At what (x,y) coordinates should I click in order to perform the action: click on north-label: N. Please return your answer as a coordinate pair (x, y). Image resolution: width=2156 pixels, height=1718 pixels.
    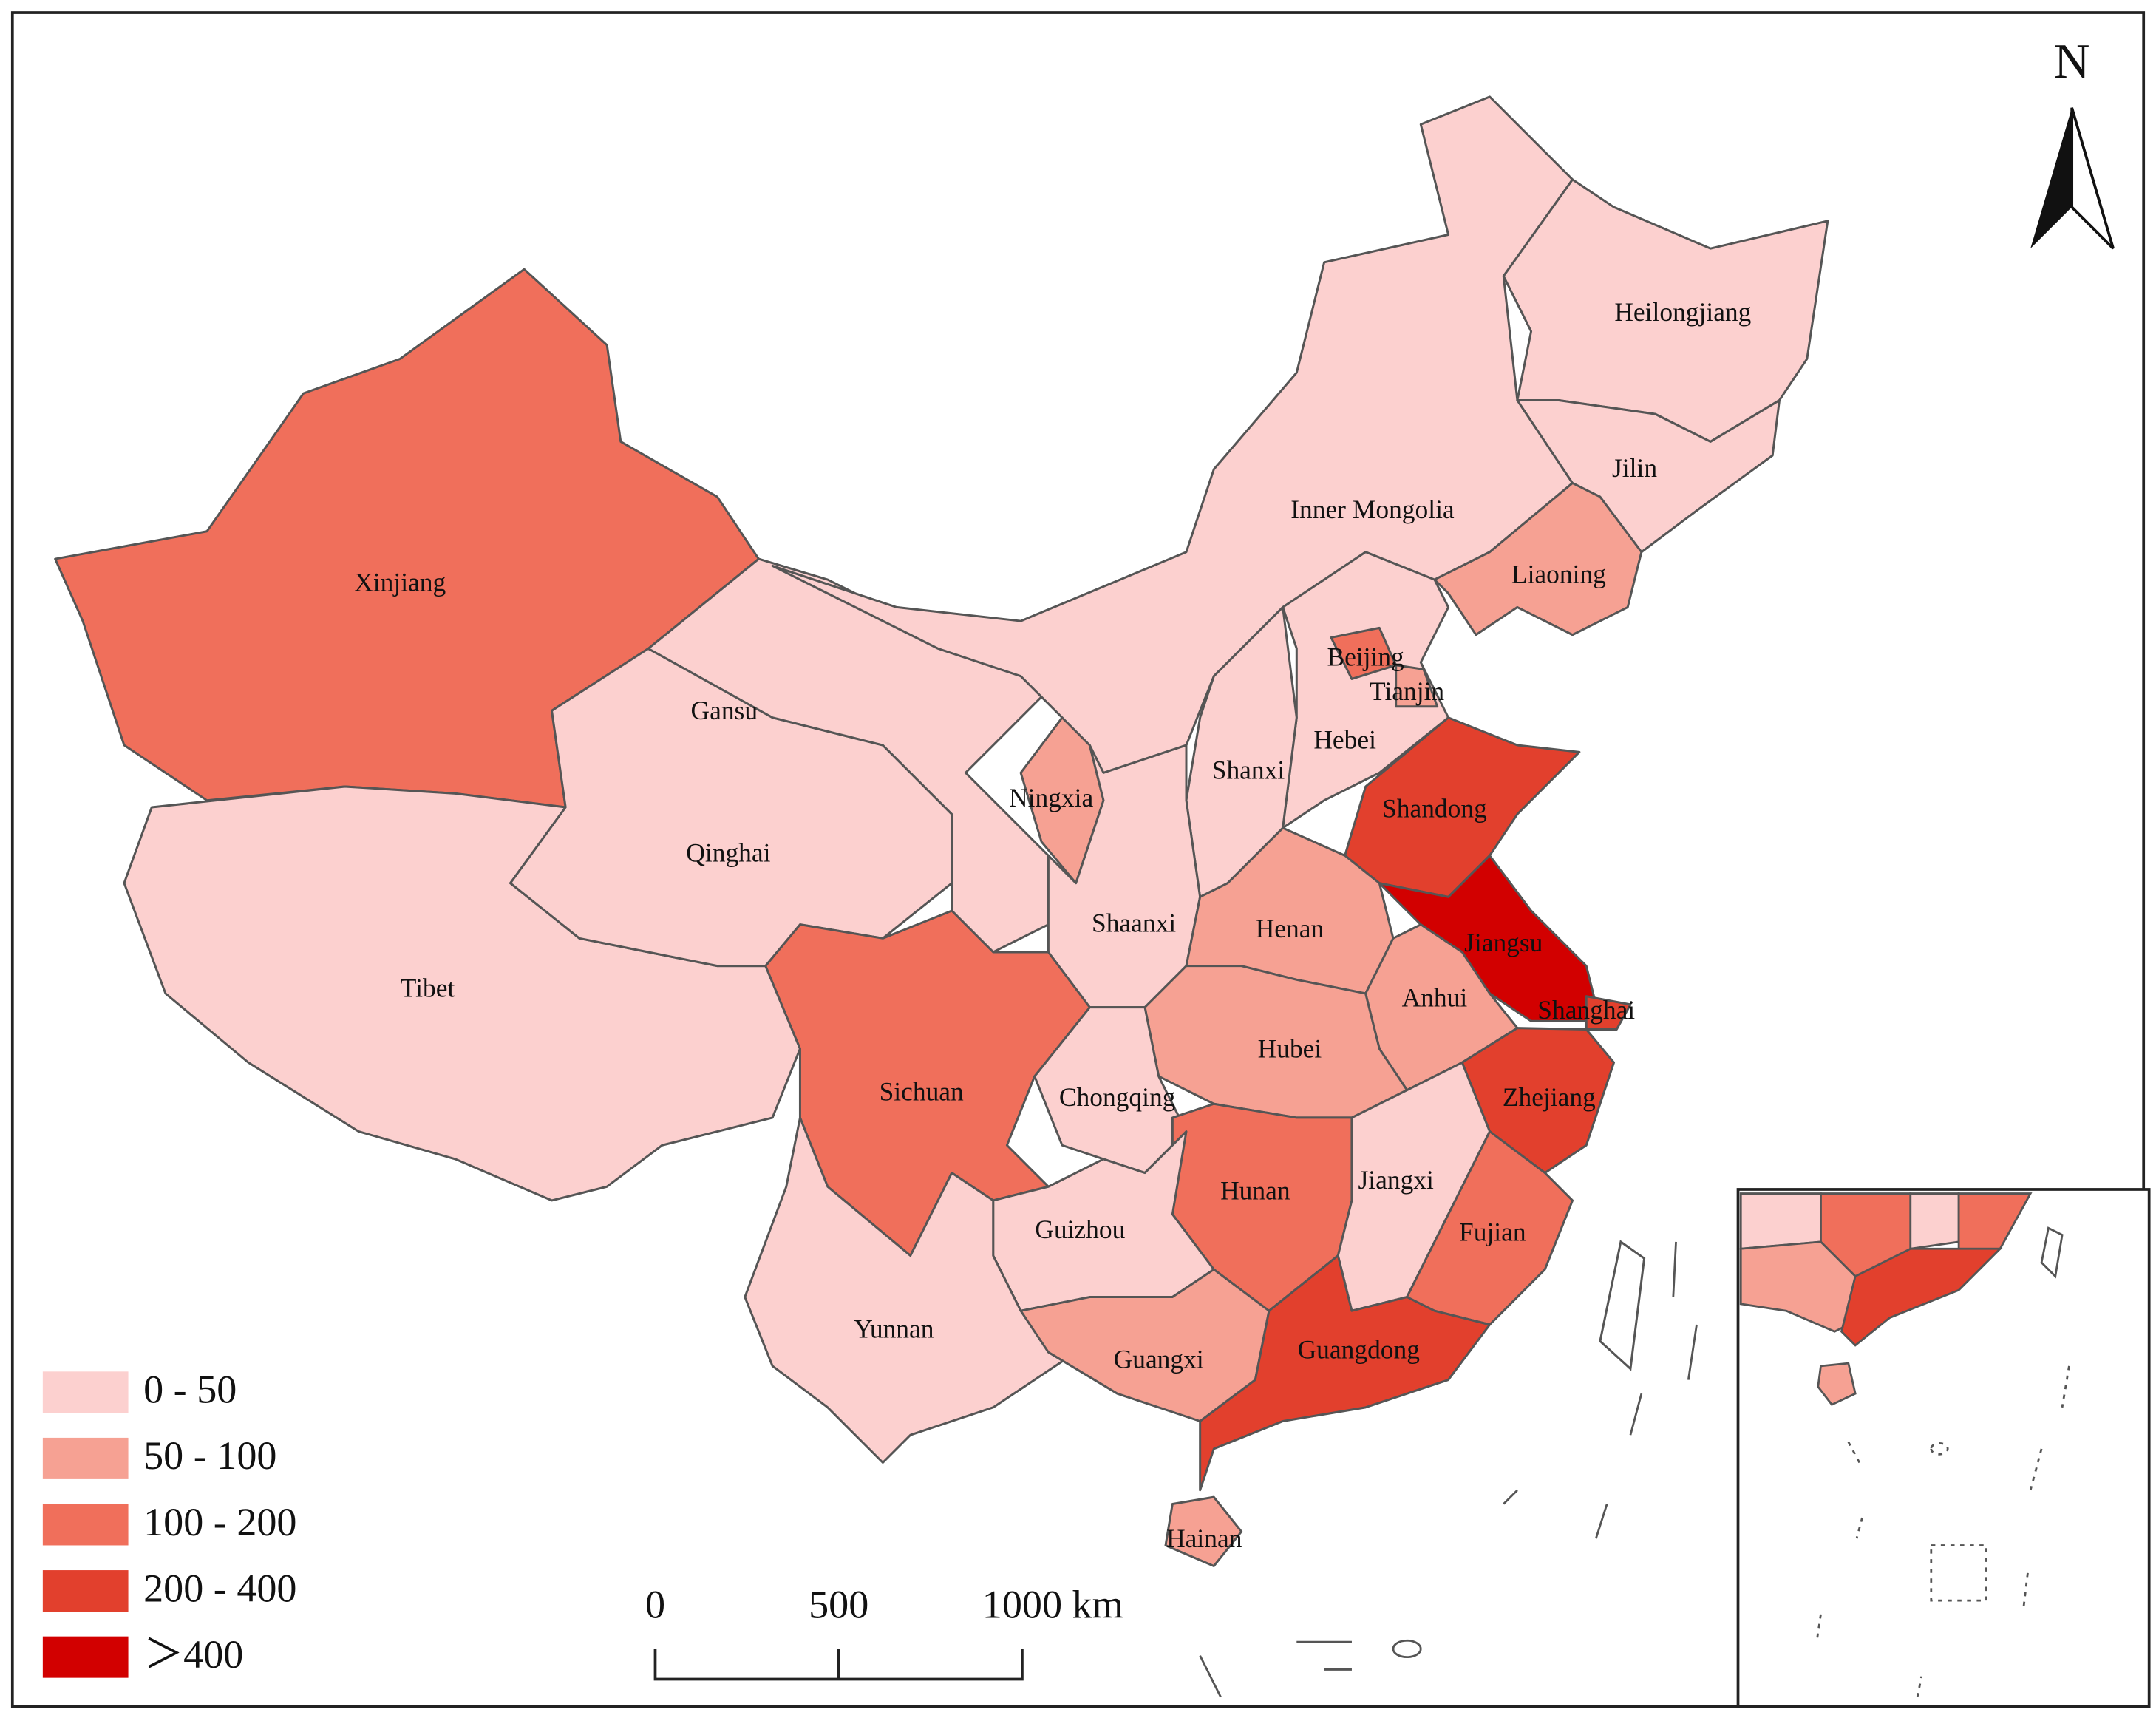
    Looking at the image, I should click on (2072, 61).